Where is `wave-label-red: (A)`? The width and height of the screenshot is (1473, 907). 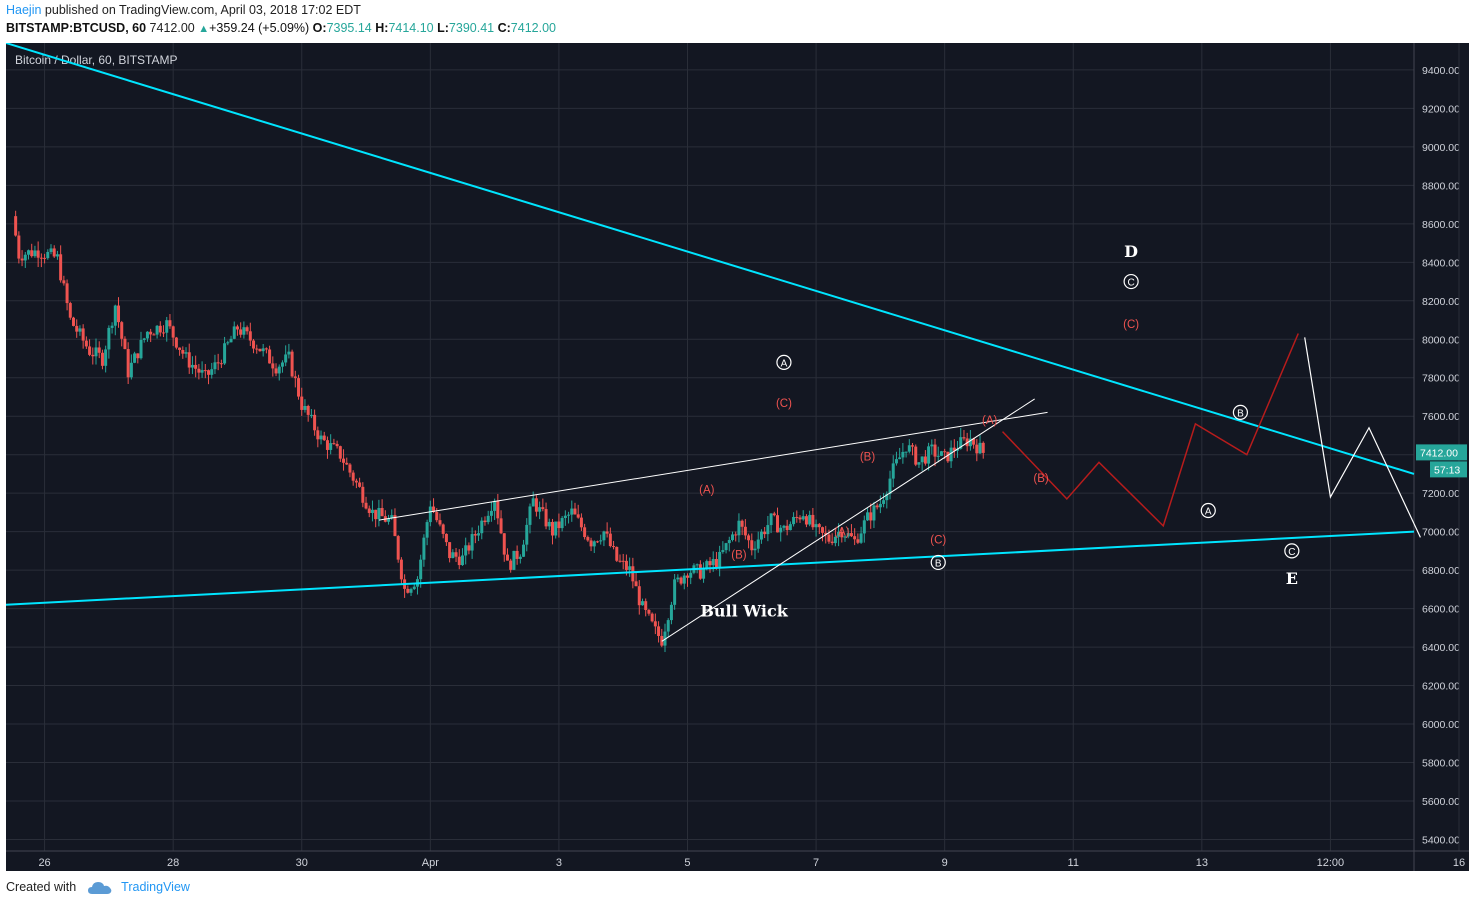
wave-label-red: (A) is located at coordinates (707, 490).